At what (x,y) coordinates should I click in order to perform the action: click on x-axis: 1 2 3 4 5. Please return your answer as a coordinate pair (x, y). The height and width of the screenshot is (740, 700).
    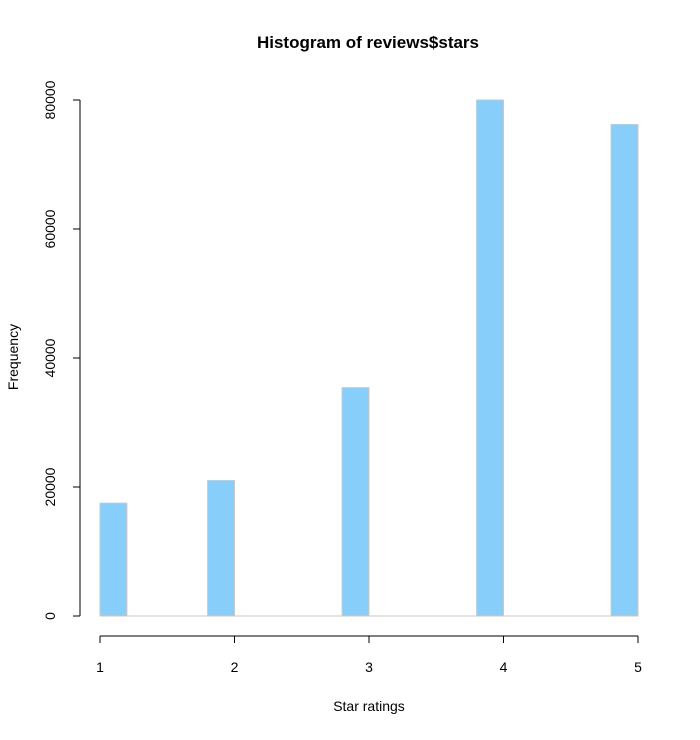
    Looking at the image, I should click on (369, 655).